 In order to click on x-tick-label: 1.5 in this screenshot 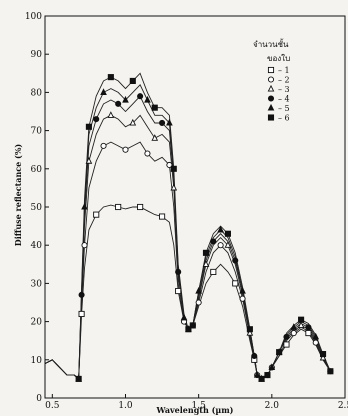, I will do `click(198, 406)`.